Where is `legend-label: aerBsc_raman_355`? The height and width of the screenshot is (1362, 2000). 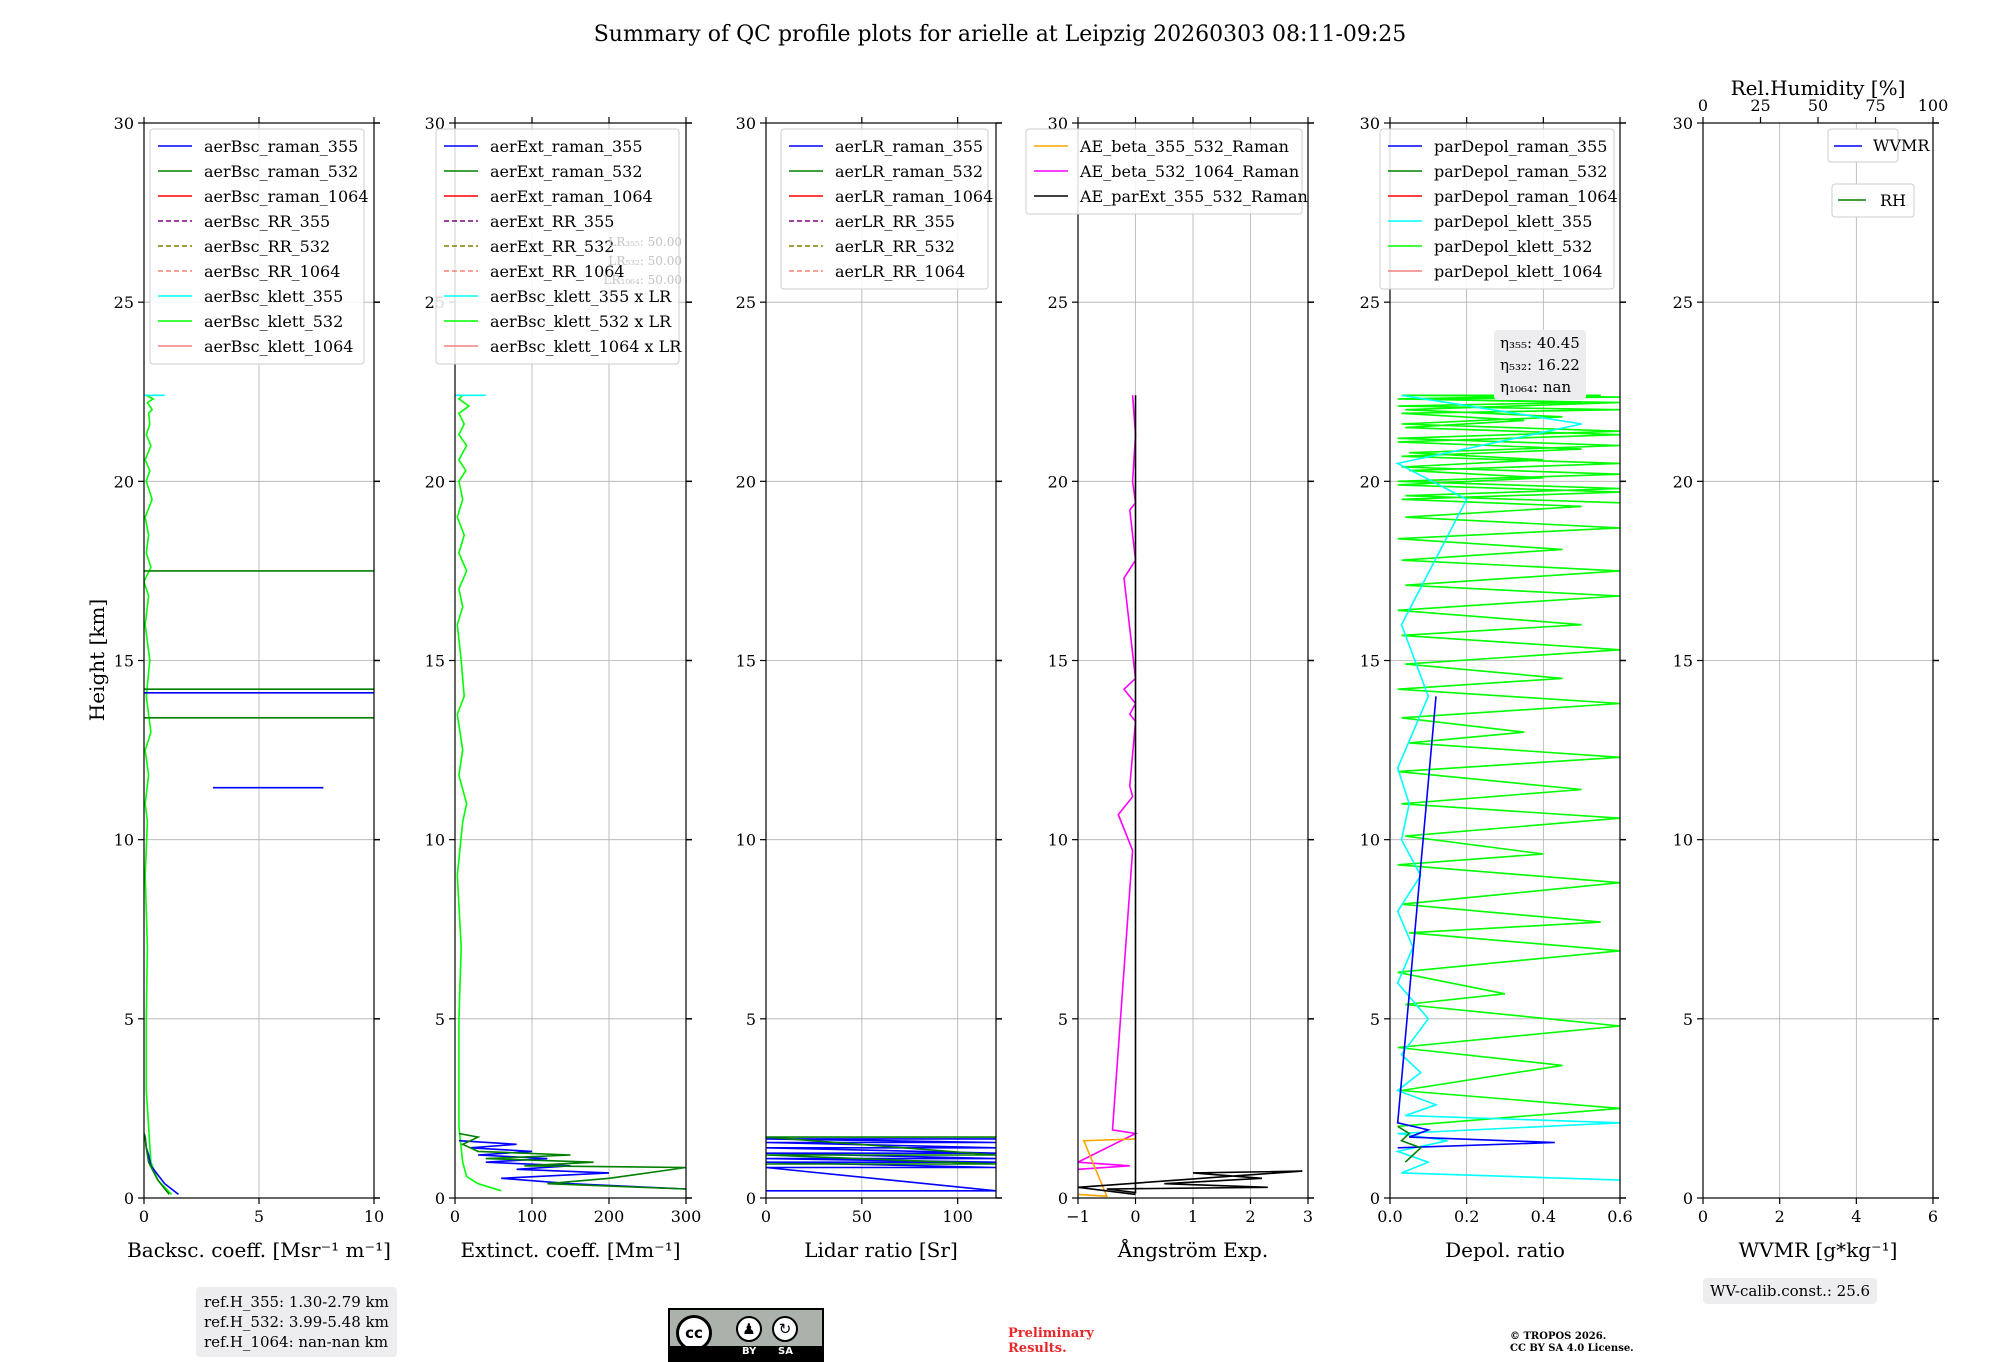 legend-label: aerBsc_raman_355 is located at coordinates (281, 146).